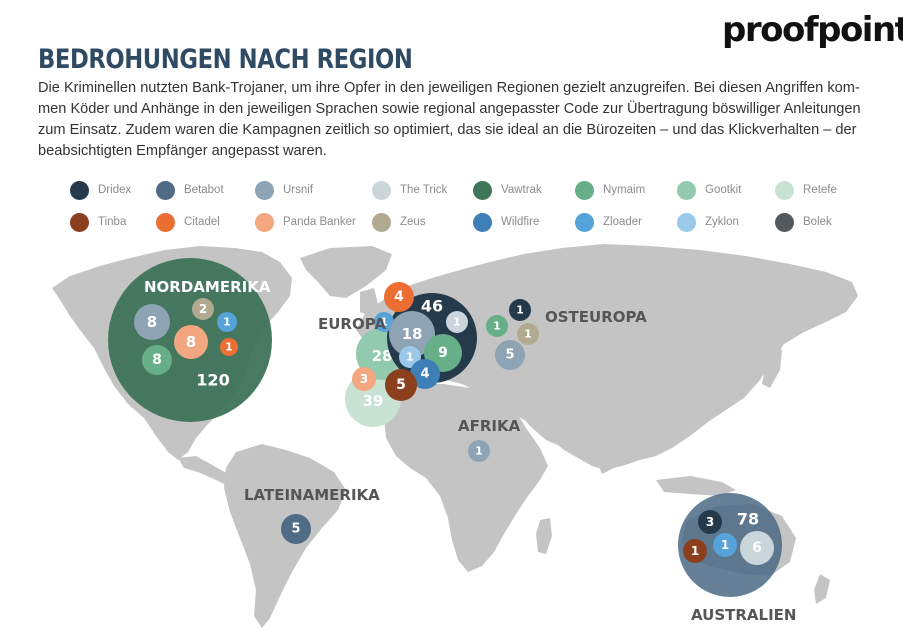 The image size is (903, 644). What do you see at coordinates (401, 385) in the screenshot?
I see `bubble-value: 5` at bounding box center [401, 385].